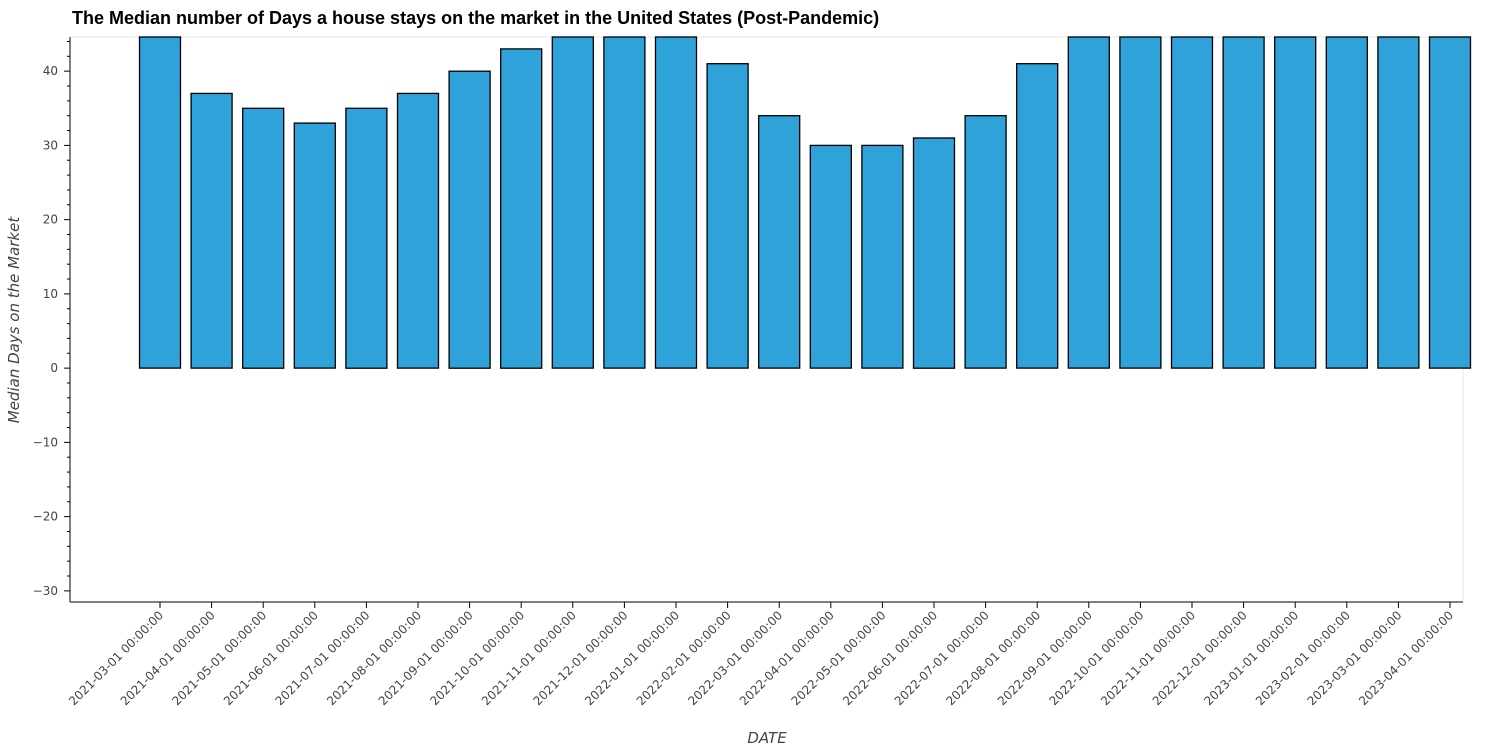 The image size is (1500, 750). What do you see at coordinates (50, 220) in the screenshot?
I see `y-tick-label: 20` at bounding box center [50, 220].